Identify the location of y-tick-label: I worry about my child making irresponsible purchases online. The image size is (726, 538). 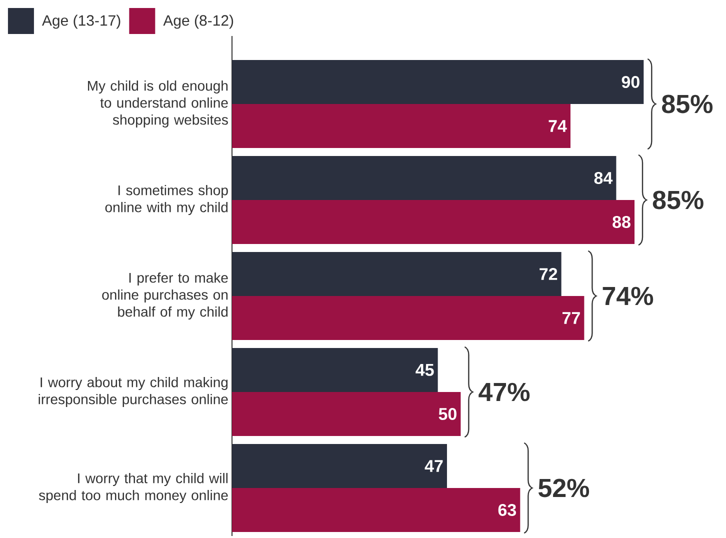
(133, 392).